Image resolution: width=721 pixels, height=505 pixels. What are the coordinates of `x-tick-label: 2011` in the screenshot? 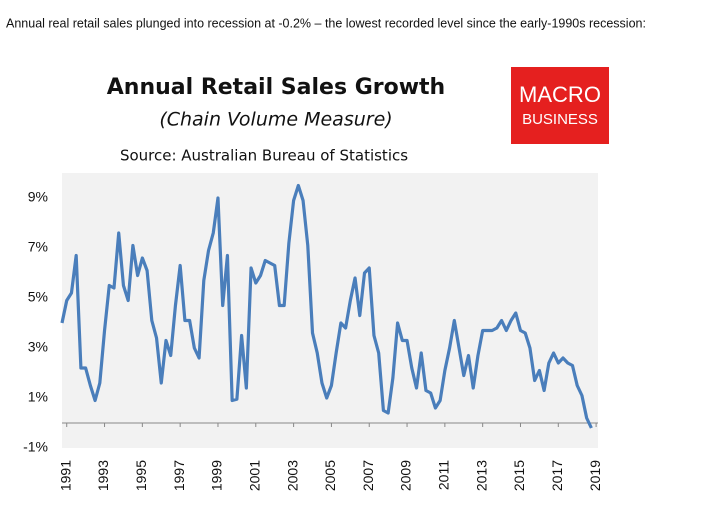 It's located at (444, 475).